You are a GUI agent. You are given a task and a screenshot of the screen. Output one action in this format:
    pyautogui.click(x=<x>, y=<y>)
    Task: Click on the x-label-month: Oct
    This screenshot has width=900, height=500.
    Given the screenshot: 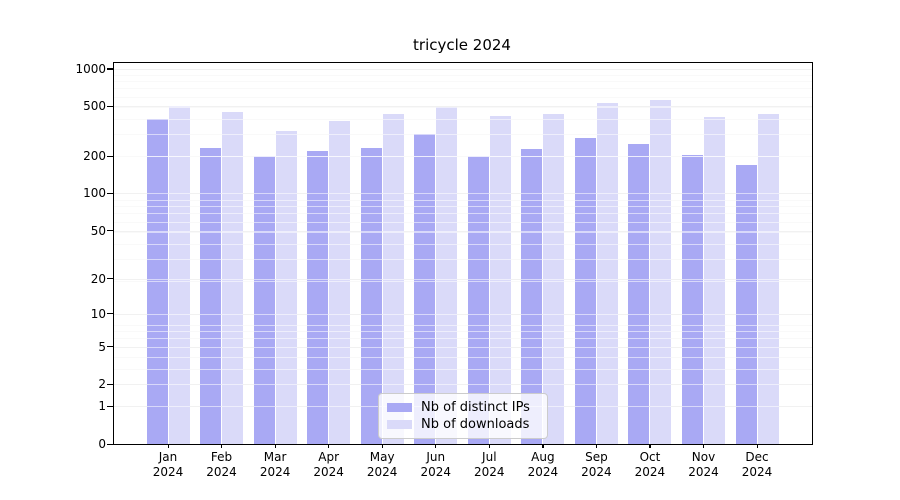 What is the action you would take?
    pyautogui.click(x=650, y=457)
    